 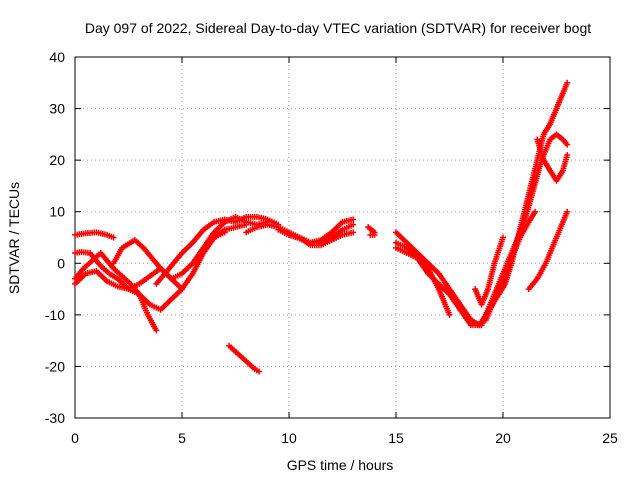 What do you see at coordinates (57, 109) in the screenshot?
I see `y-tick-label: 30` at bounding box center [57, 109].